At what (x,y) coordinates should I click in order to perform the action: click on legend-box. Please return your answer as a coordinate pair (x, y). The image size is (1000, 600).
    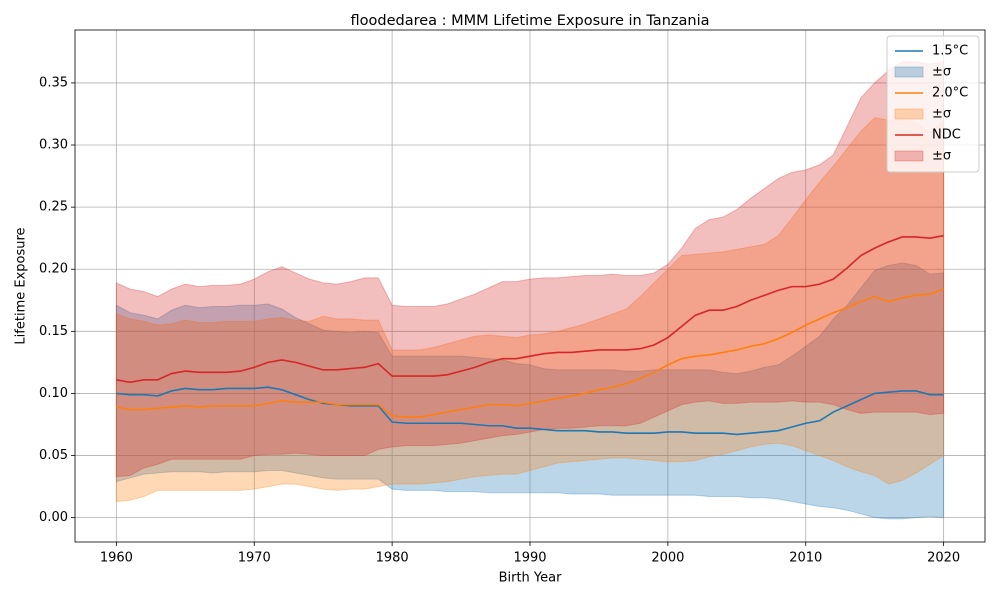
    Looking at the image, I should click on (933, 104).